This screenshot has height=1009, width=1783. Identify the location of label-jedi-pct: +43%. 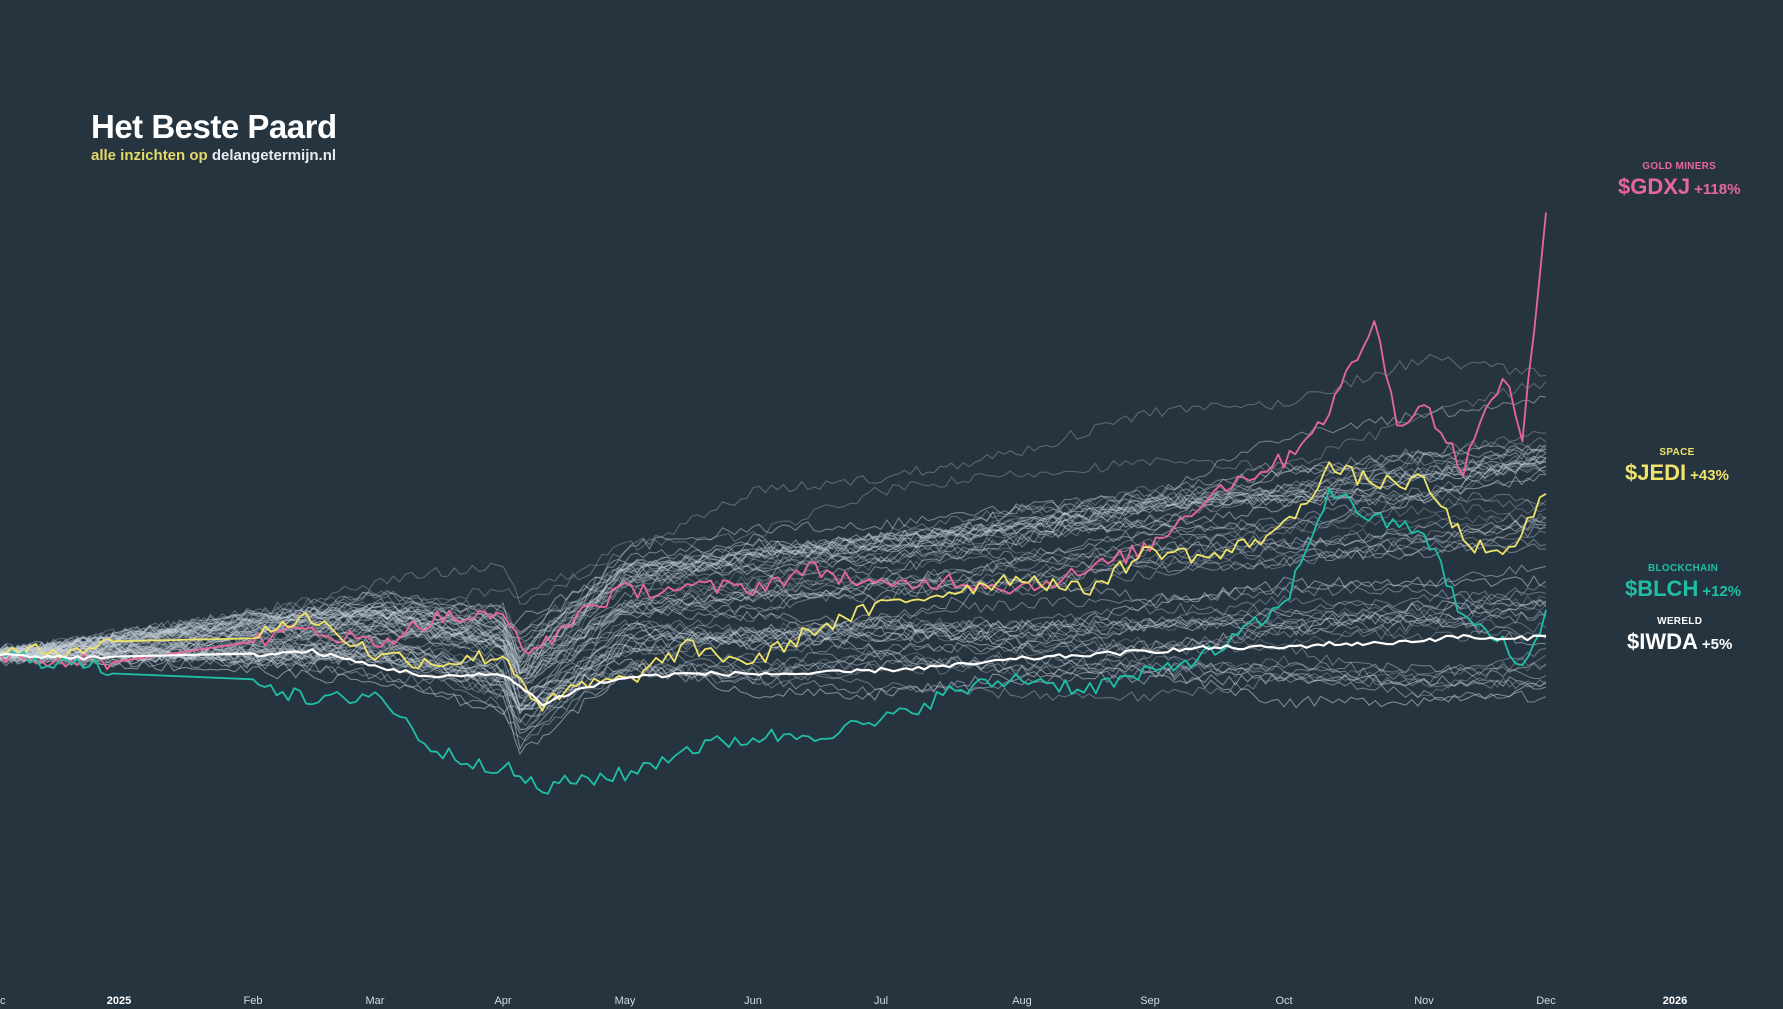
(1709, 475).